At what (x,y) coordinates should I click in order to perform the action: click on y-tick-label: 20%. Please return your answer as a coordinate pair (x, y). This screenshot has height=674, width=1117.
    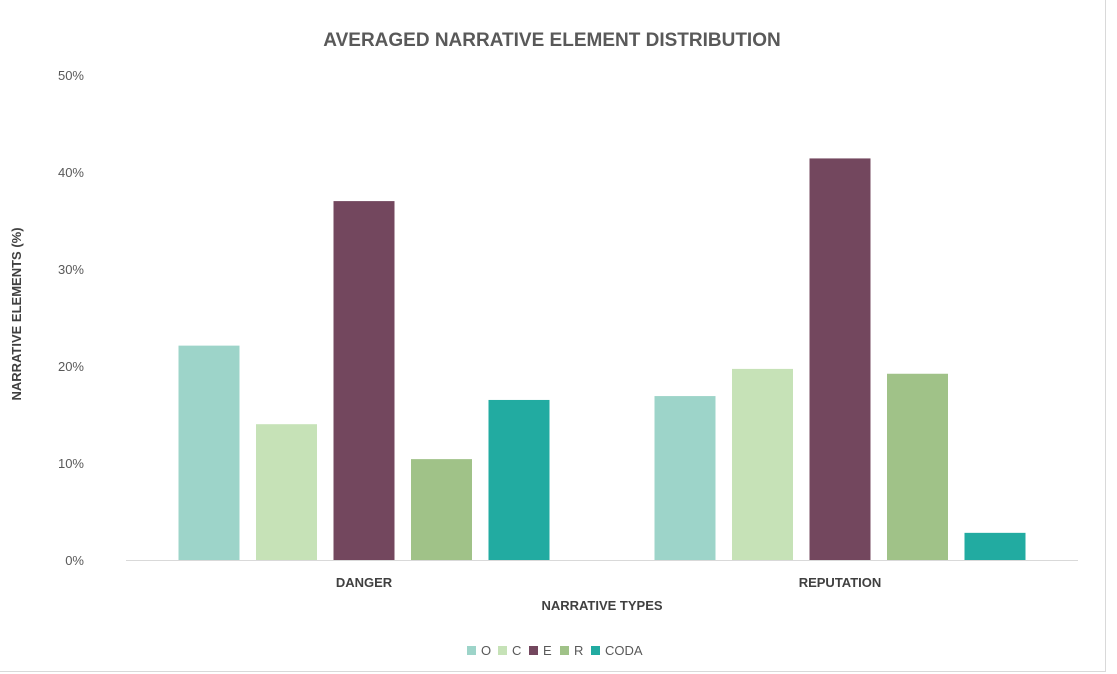
    Looking at the image, I should click on (71, 366).